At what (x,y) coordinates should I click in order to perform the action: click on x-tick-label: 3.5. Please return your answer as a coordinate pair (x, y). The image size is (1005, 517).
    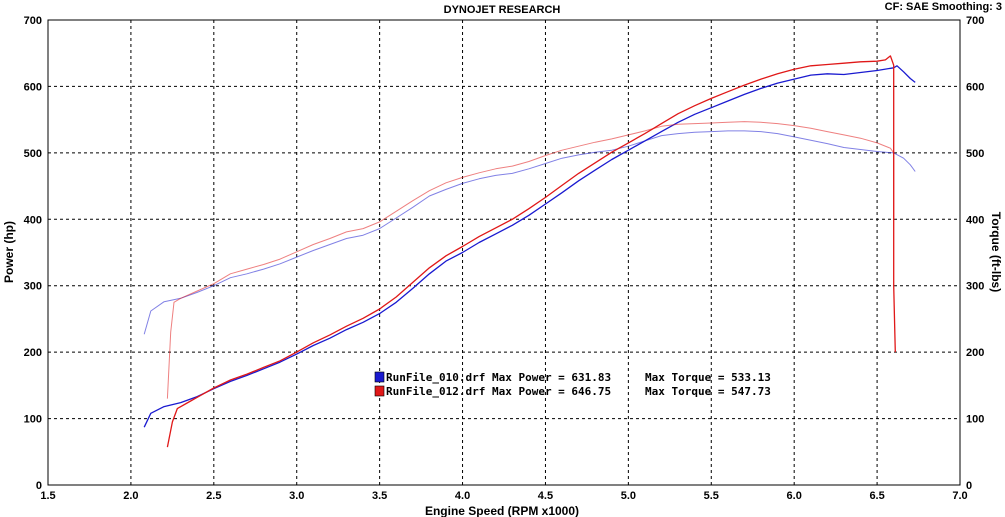
    Looking at the image, I should click on (379, 496).